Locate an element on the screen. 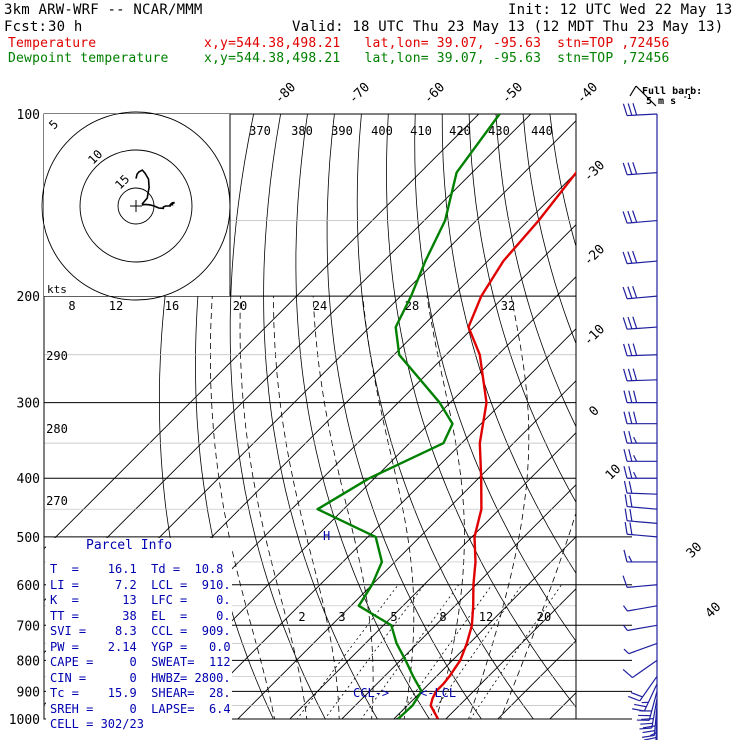  dry-adiabat-label: 370 is located at coordinates (260, 131).